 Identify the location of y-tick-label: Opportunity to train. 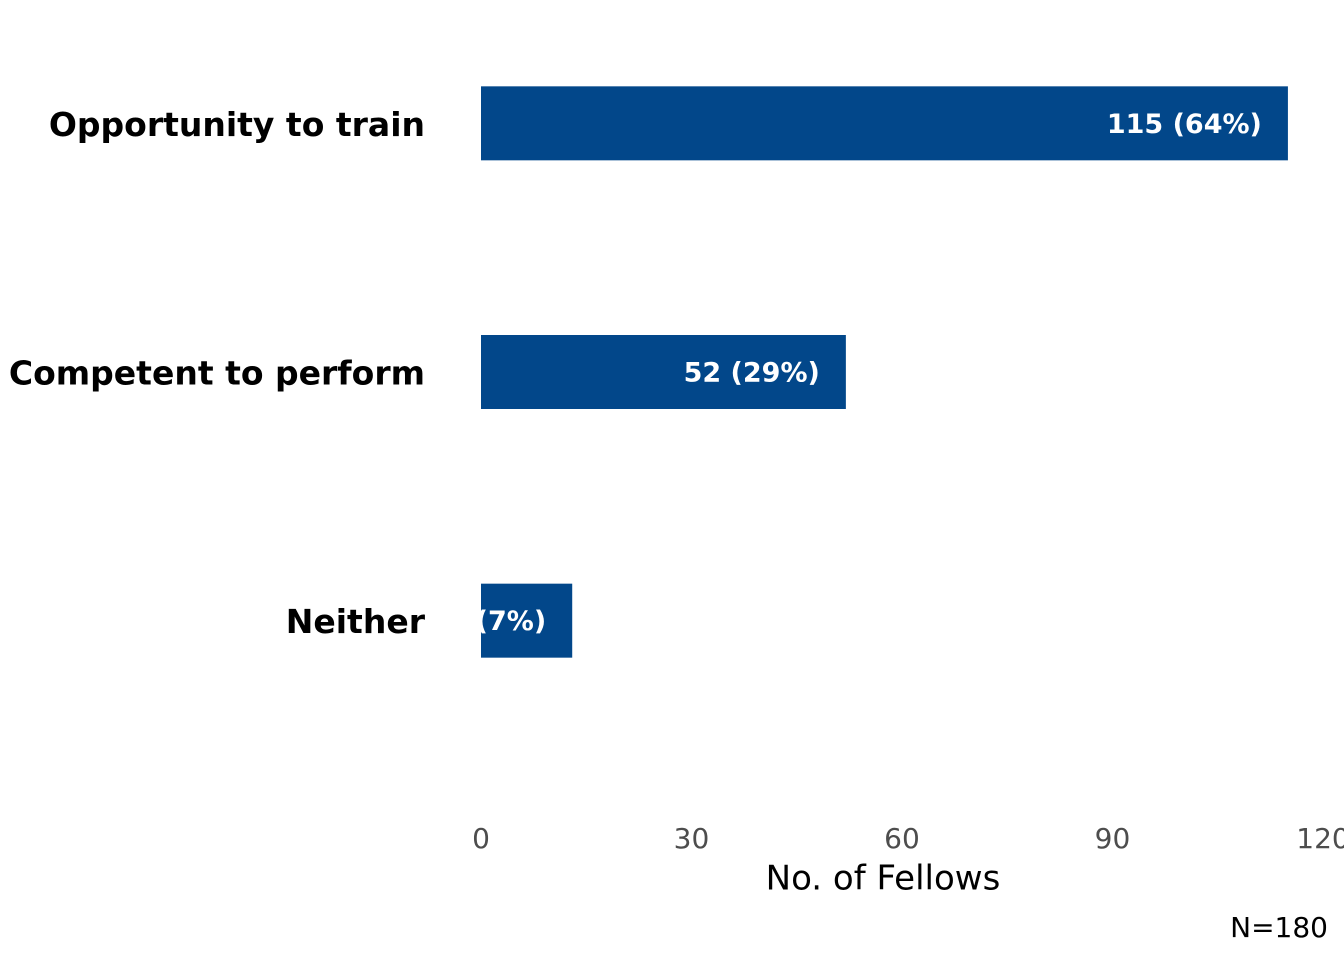
(237, 124).